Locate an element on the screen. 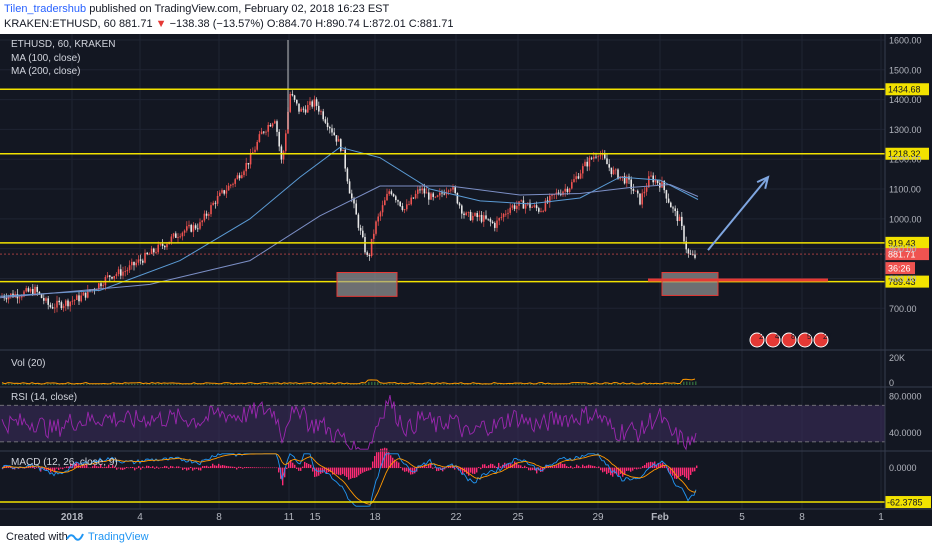 This screenshot has height=550, width=932. price-tick-label: 700.00 is located at coordinates (903, 309).